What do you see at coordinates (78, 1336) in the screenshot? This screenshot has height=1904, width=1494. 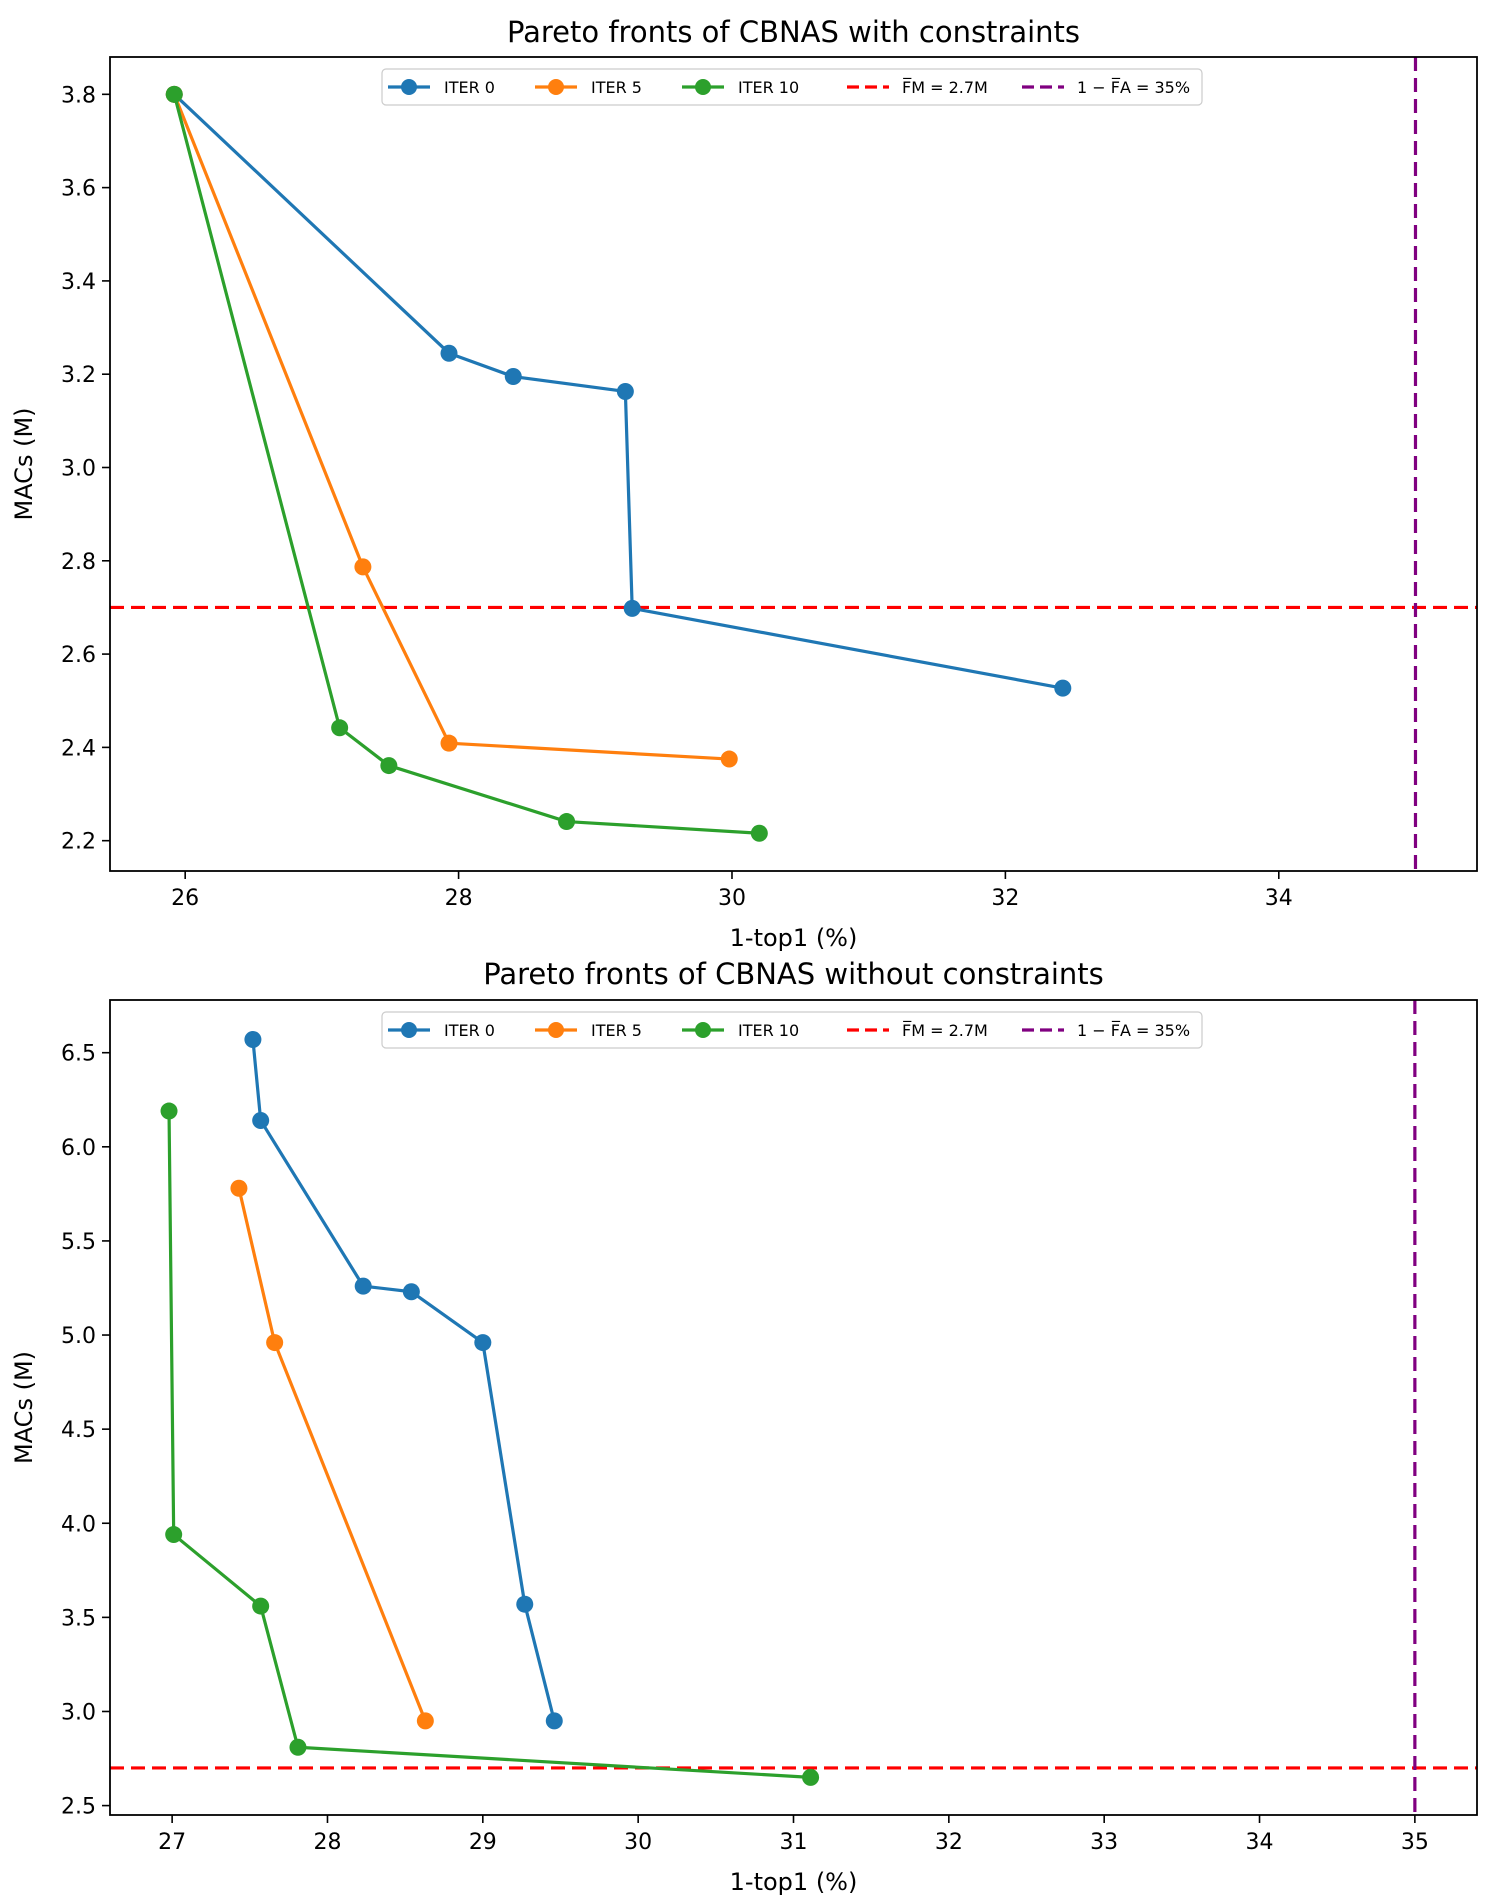 I see `y-tick-label: 5.0` at bounding box center [78, 1336].